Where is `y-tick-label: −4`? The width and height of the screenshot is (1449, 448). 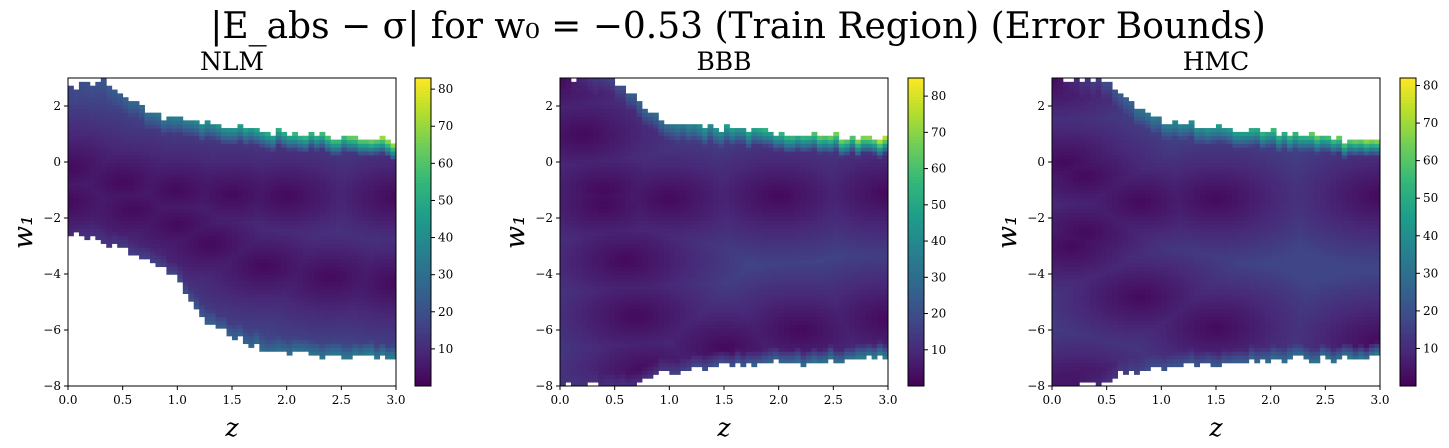
y-tick-label: −4 is located at coordinates (52, 274).